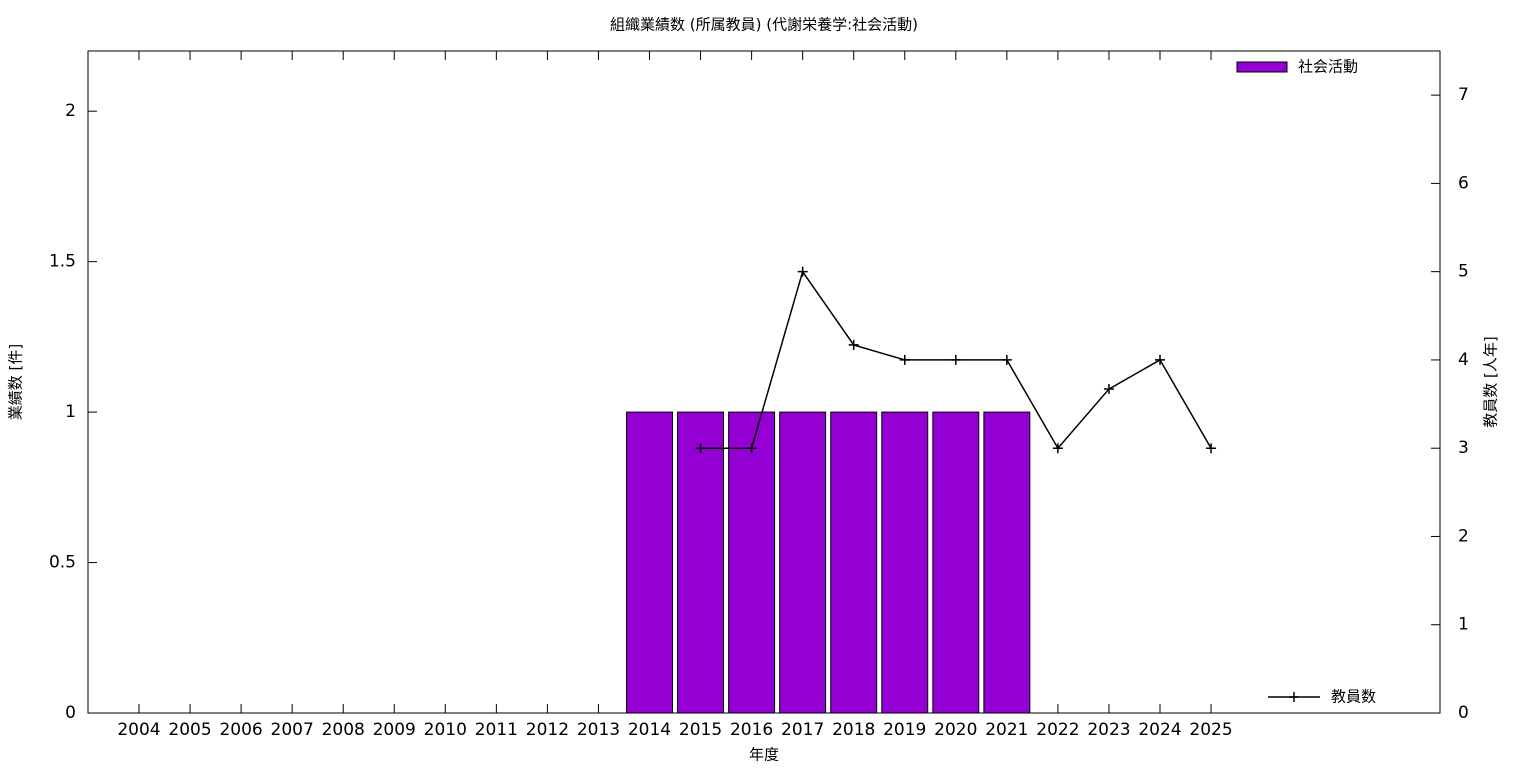 The image size is (1536, 772). Describe the element at coordinates (394, 730) in the screenshot. I see `x-tick-label: 2009` at that location.